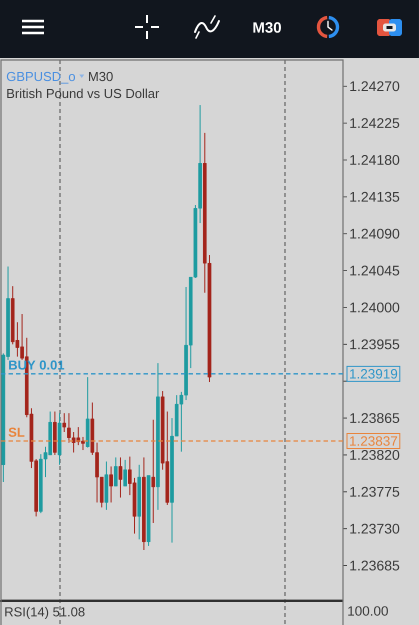 Image resolution: width=419 pixels, height=625 pixels. Describe the element at coordinates (368, 611) in the screenshot. I see `text: 100.00` at that location.